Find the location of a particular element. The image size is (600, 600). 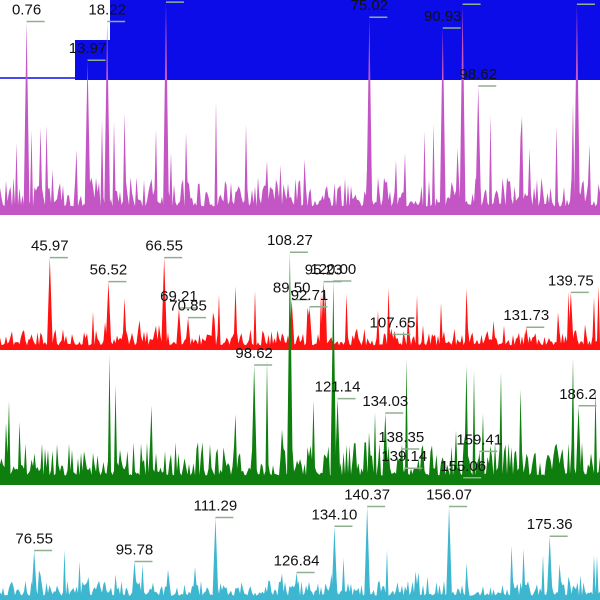

peak-label: 140.37 is located at coordinates (367, 494).